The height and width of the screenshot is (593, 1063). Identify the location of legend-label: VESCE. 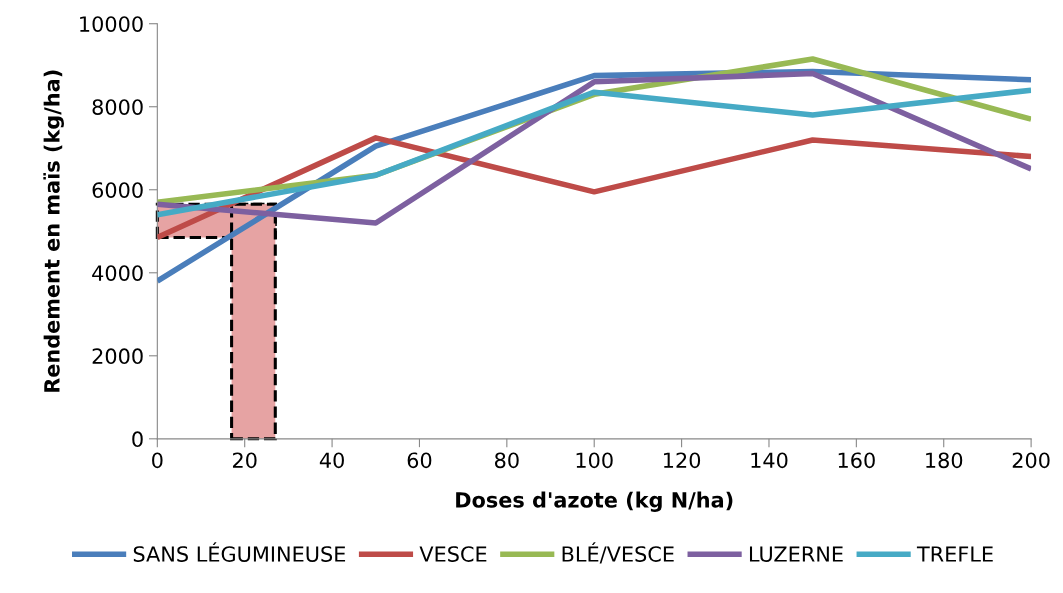
(453, 554).